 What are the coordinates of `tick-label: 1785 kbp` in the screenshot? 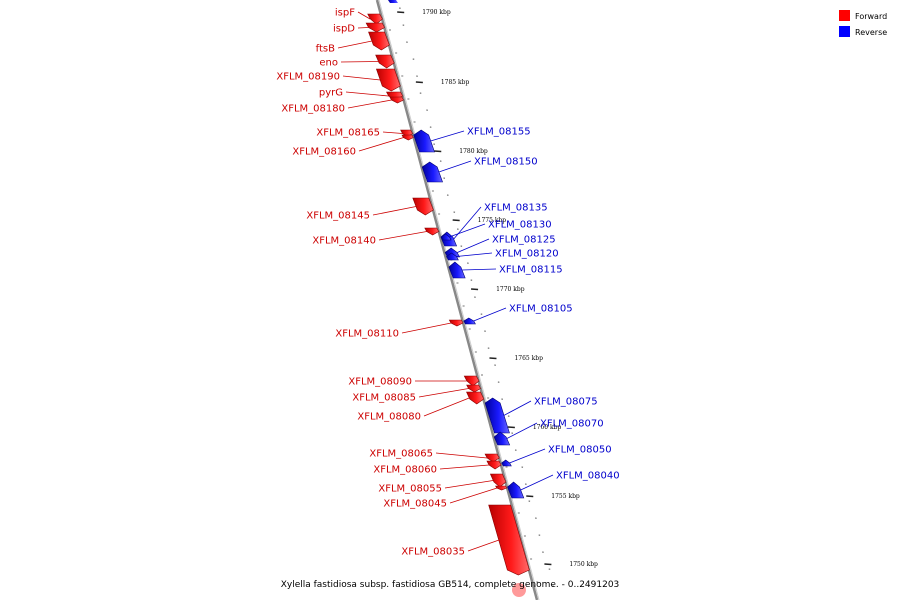 It's located at (455, 82).